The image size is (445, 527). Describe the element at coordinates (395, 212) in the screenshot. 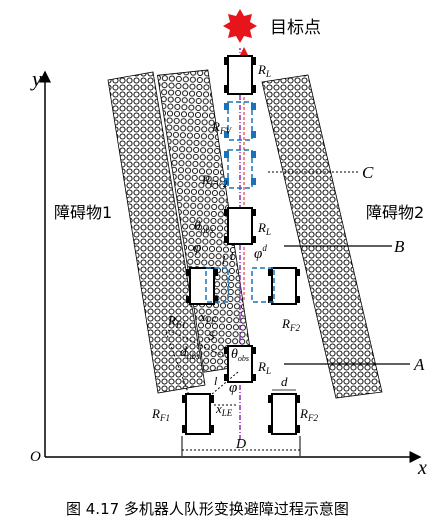

I see `obstacle-2-label: 障碍物2` at that location.